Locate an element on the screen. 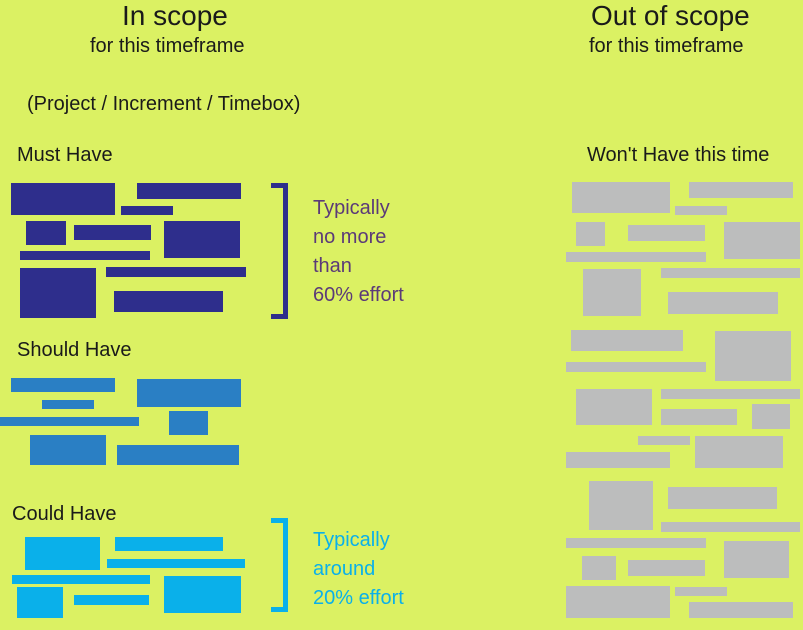 The width and height of the screenshot is (803, 630). must-have-note-line: Typically is located at coordinates (351, 208).